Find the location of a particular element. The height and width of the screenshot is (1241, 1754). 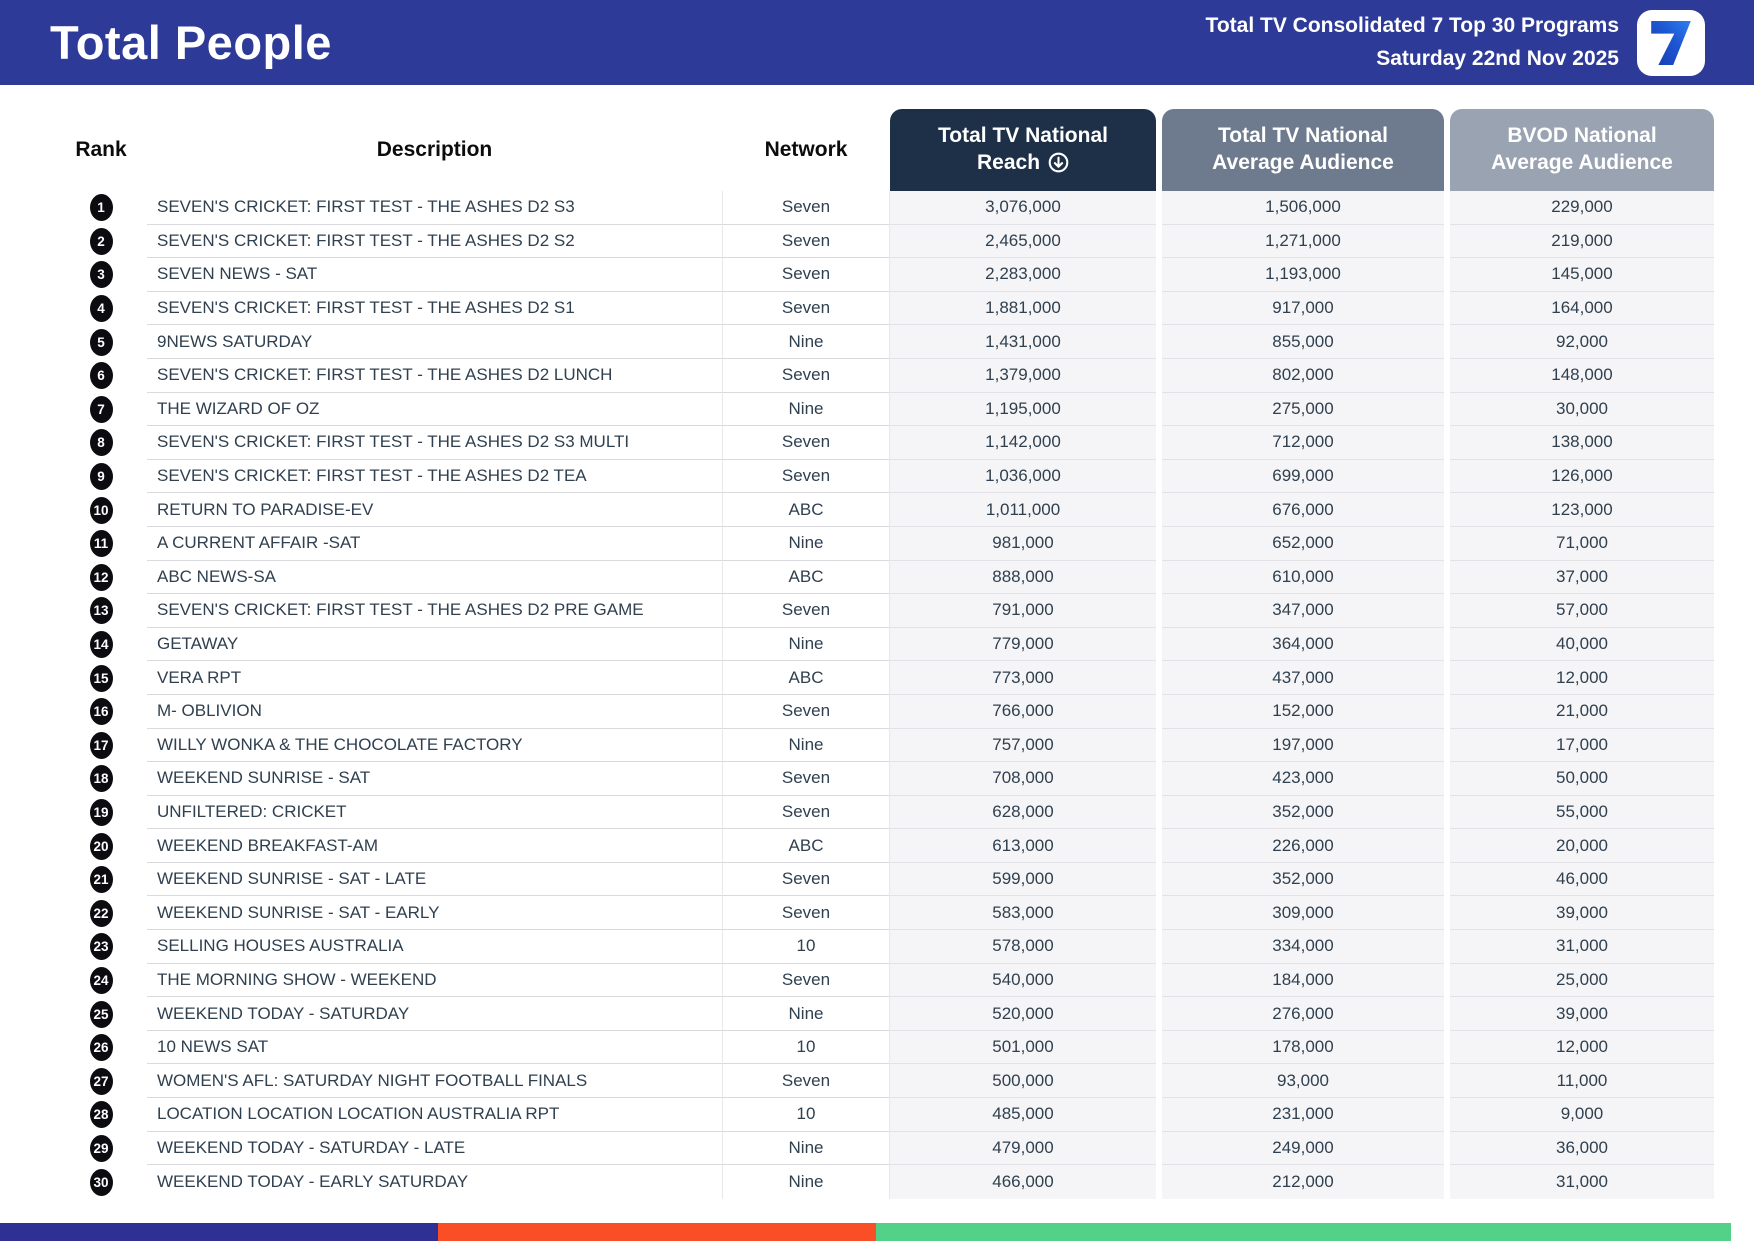

avg-header-line2: Average Audience is located at coordinates (1303, 162).